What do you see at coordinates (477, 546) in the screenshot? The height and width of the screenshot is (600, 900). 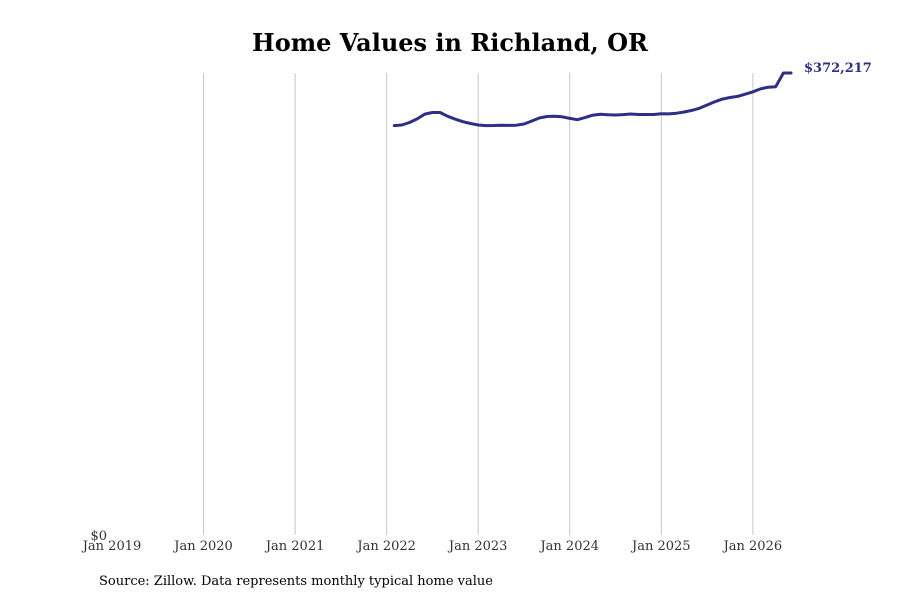 I see `x-tick-label: Jan 2023` at bounding box center [477, 546].